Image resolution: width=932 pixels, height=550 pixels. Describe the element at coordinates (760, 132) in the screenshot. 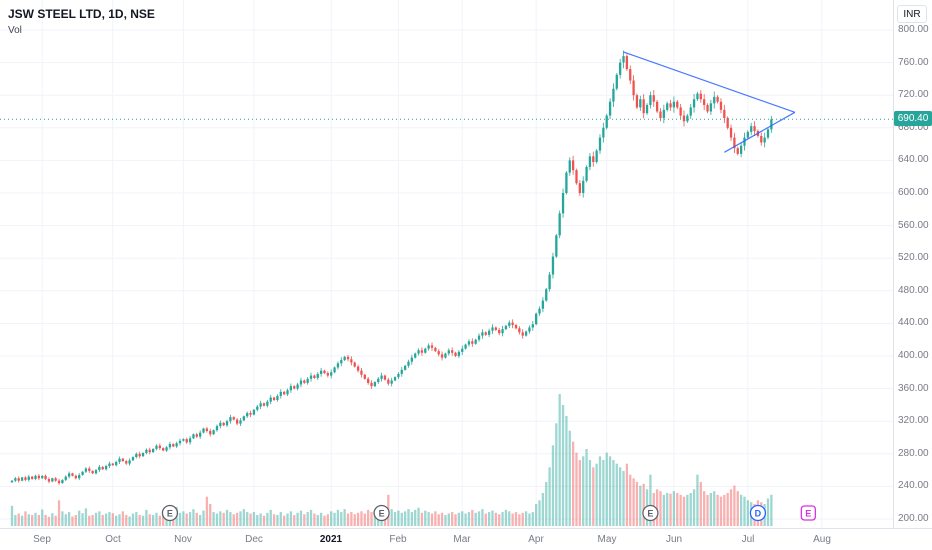

I see `triangle-lower` at that location.